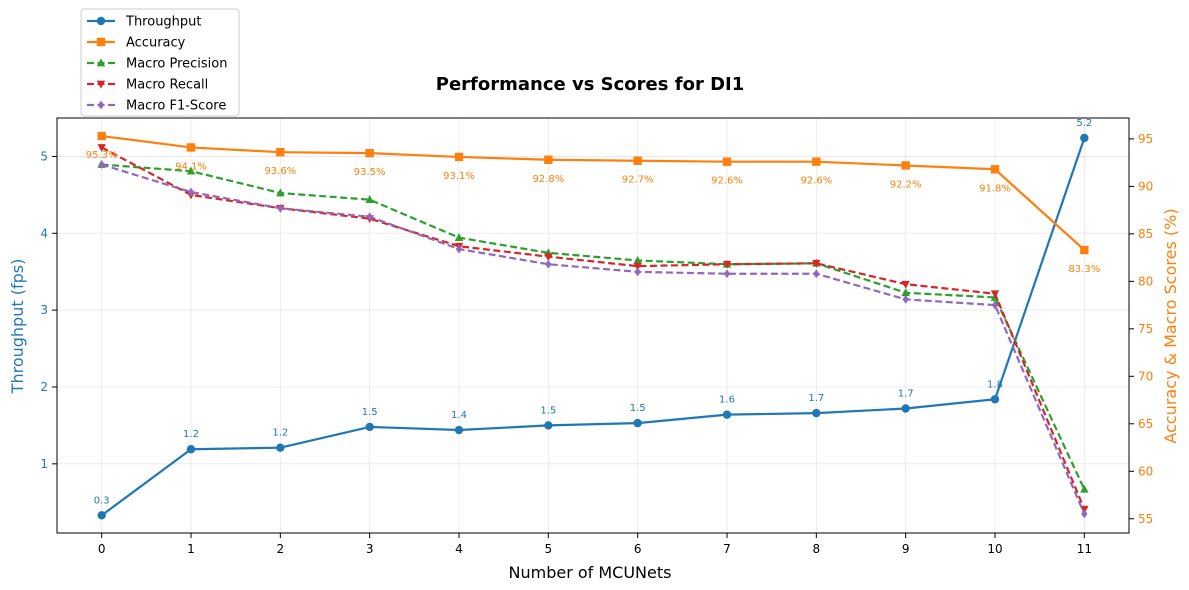 The width and height of the screenshot is (1189, 590). Describe the element at coordinates (549, 549) in the screenshot. I see `x-tick-label: 5` at that location.